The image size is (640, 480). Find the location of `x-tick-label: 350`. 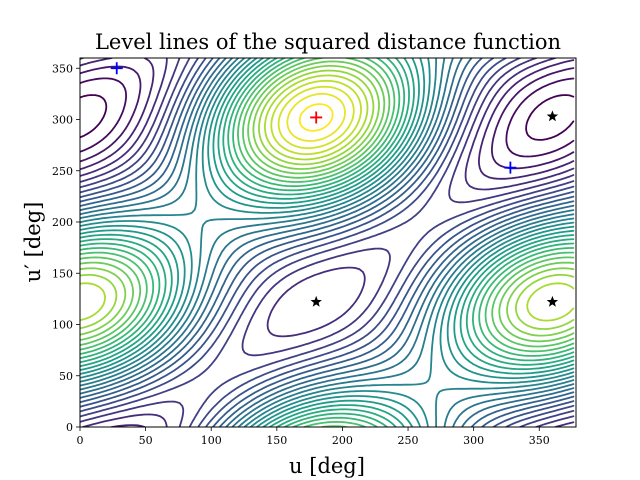

x-tick-label: 350 is located at coordinates (539, 440).